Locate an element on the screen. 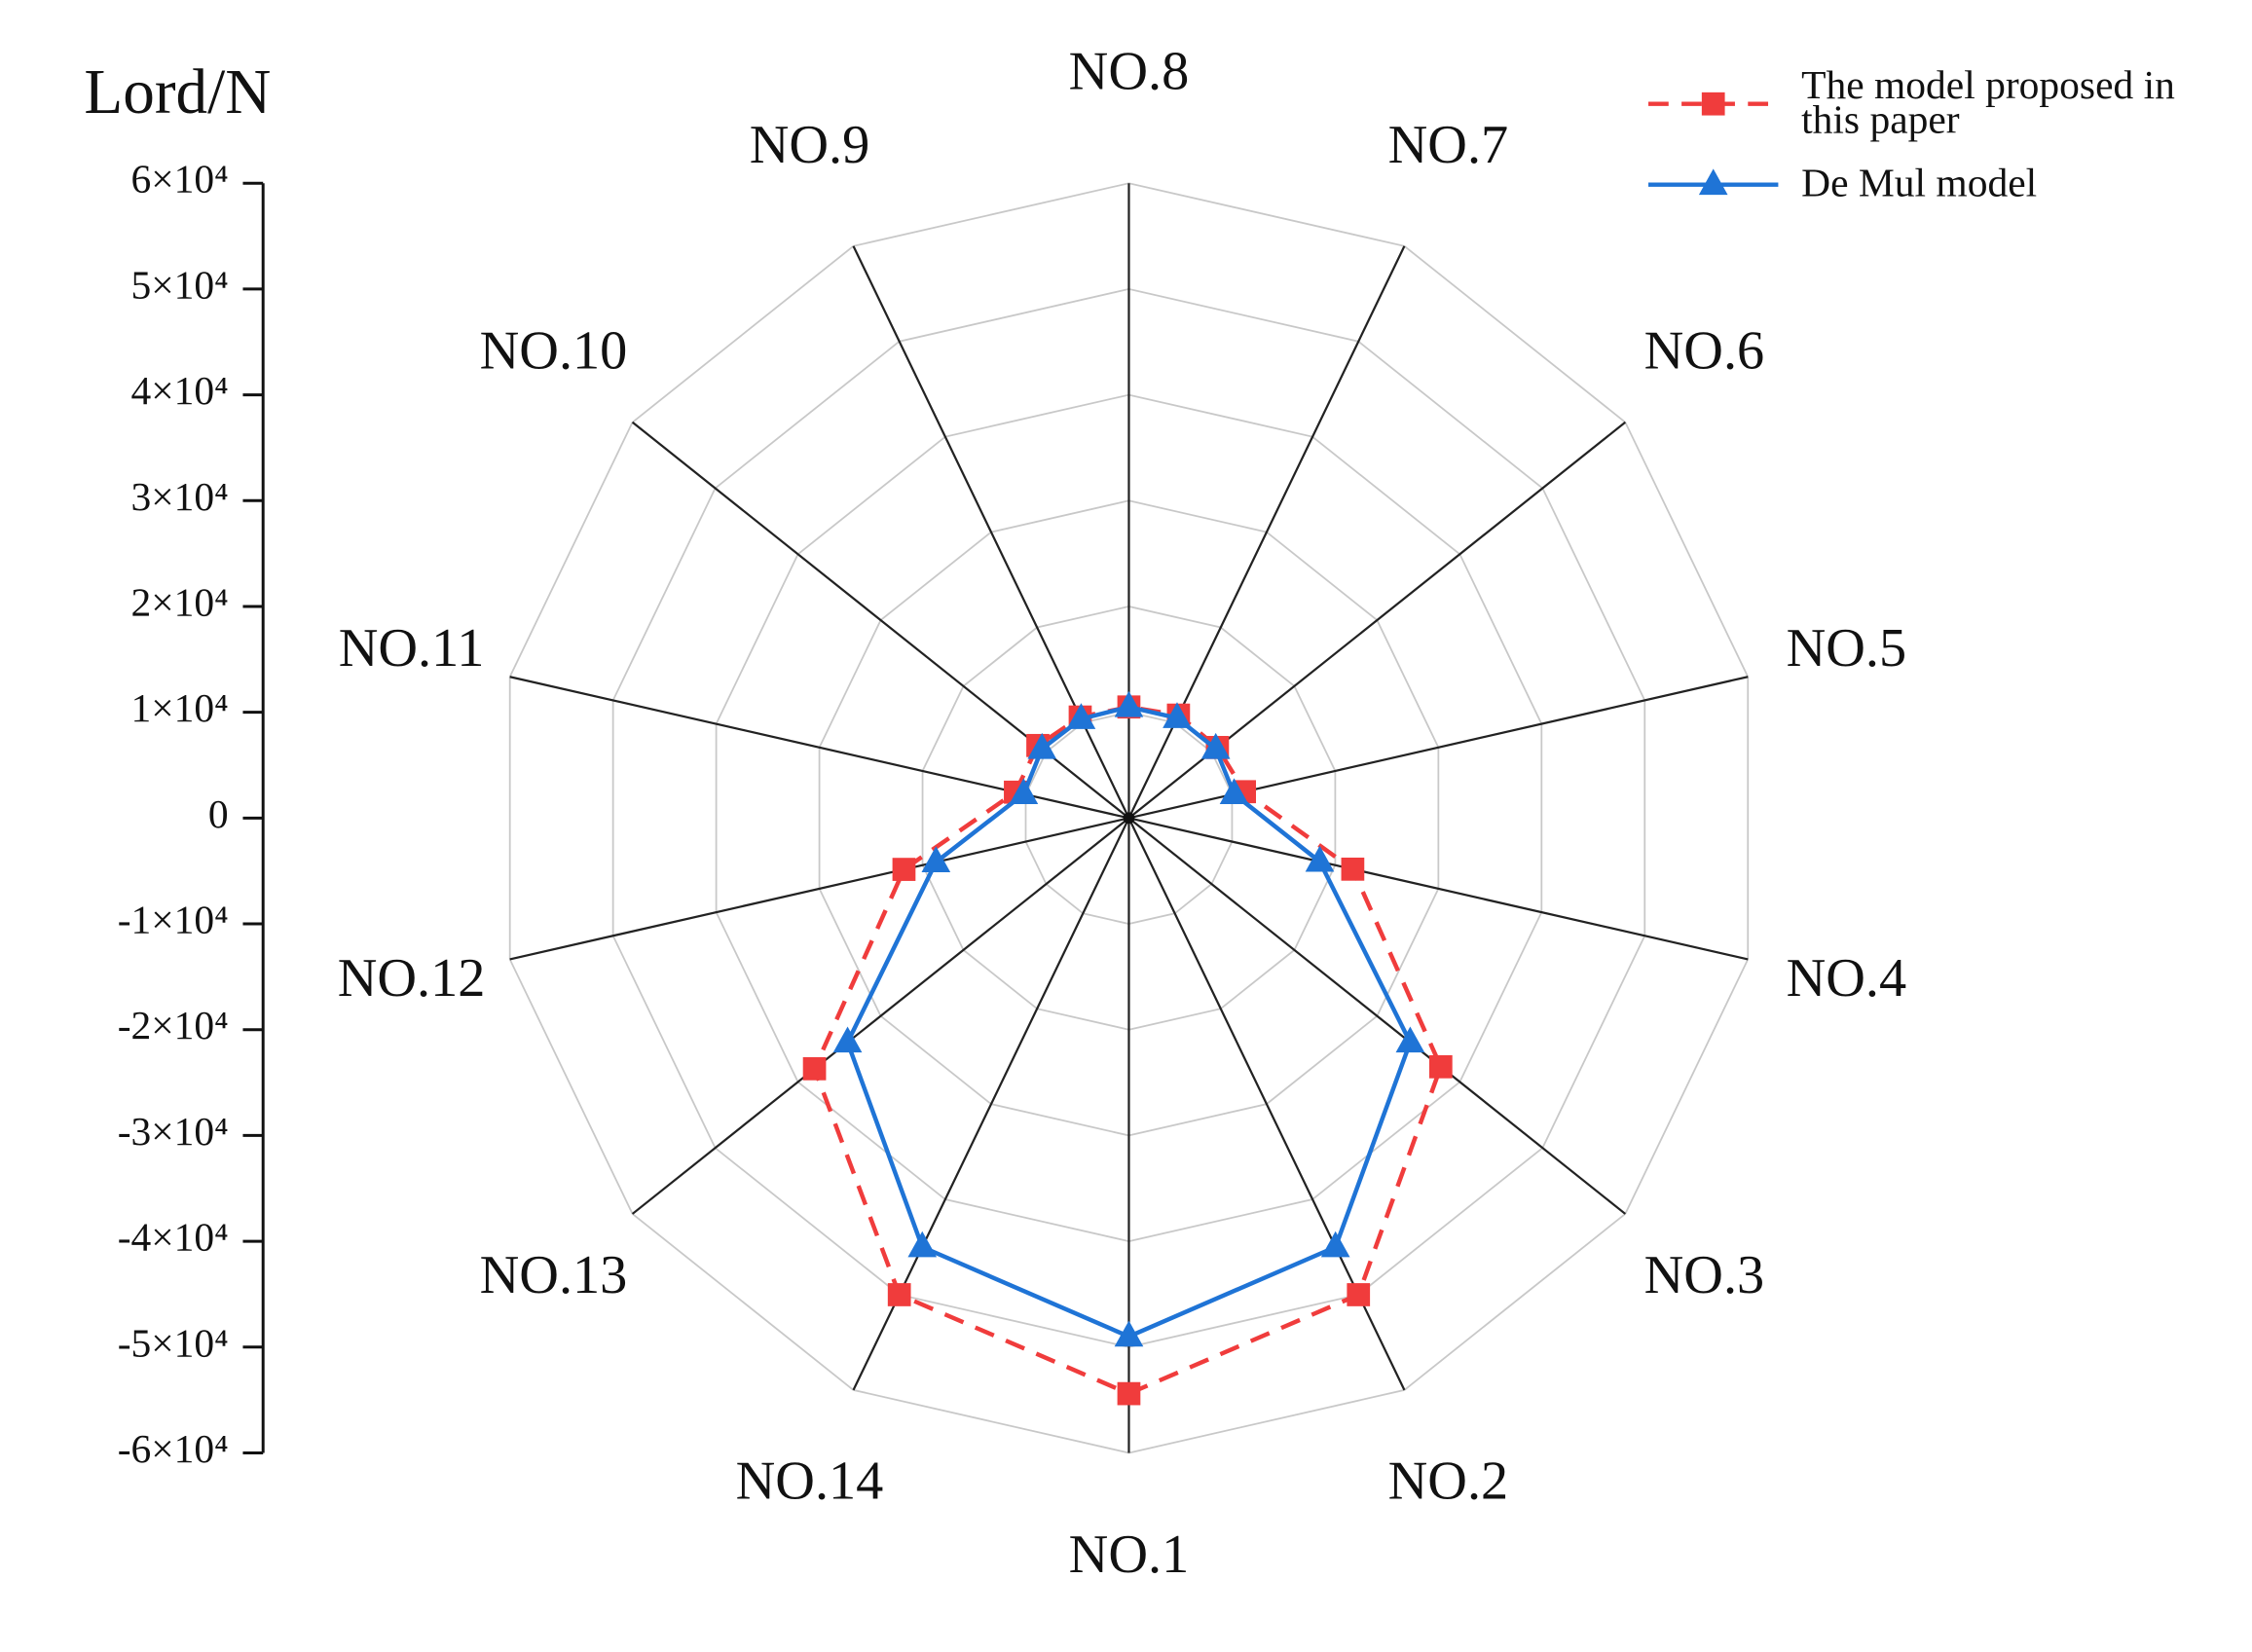  category-label: NO.4 is located at coordinates (1847, 978).